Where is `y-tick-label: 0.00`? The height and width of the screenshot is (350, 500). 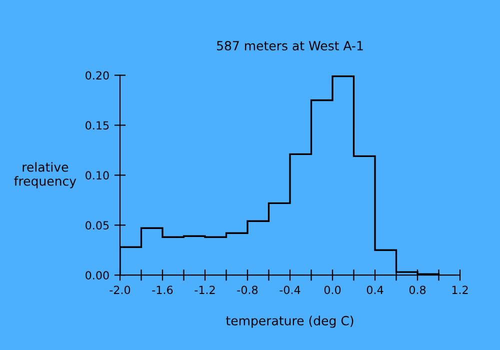 y-tick-label: 0.00 is located at coordinates (97, 275).